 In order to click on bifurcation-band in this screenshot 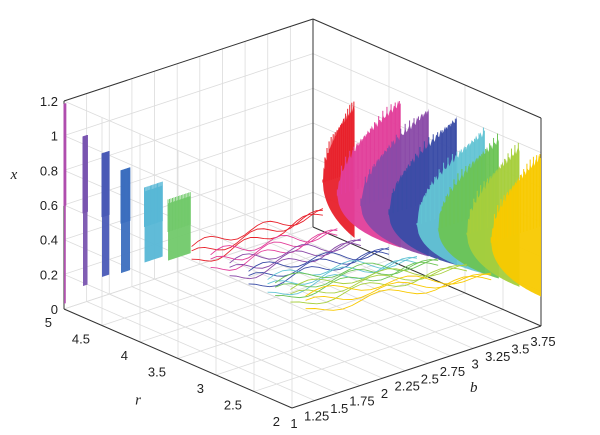, I will do `click(516, 226)`.